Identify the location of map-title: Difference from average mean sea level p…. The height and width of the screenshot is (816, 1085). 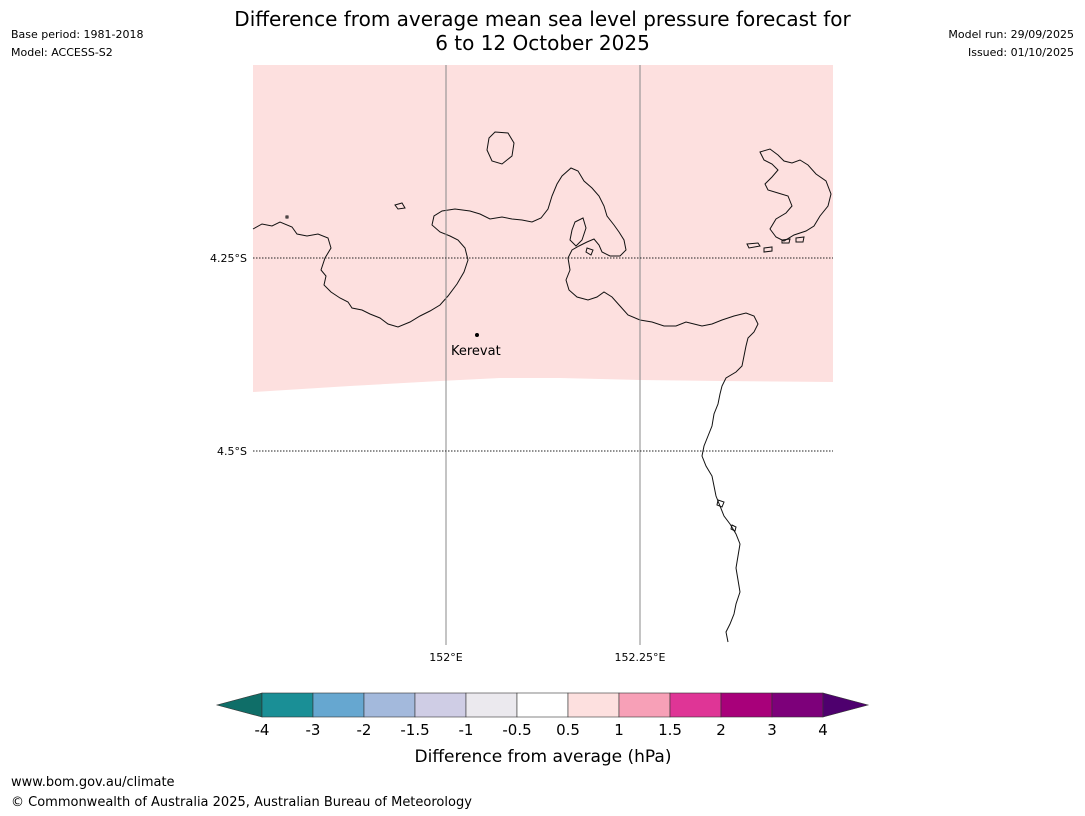
(542, 31).